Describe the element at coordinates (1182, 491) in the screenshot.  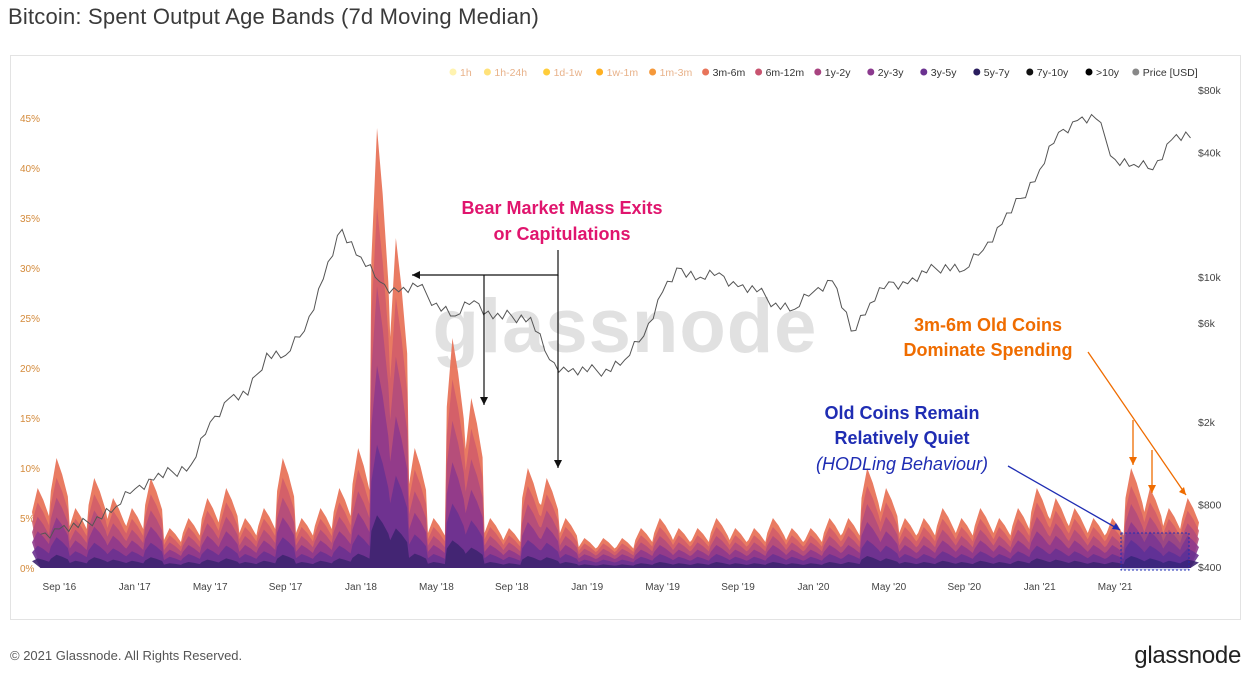
I see `orange-arrowhead-main` at that location.